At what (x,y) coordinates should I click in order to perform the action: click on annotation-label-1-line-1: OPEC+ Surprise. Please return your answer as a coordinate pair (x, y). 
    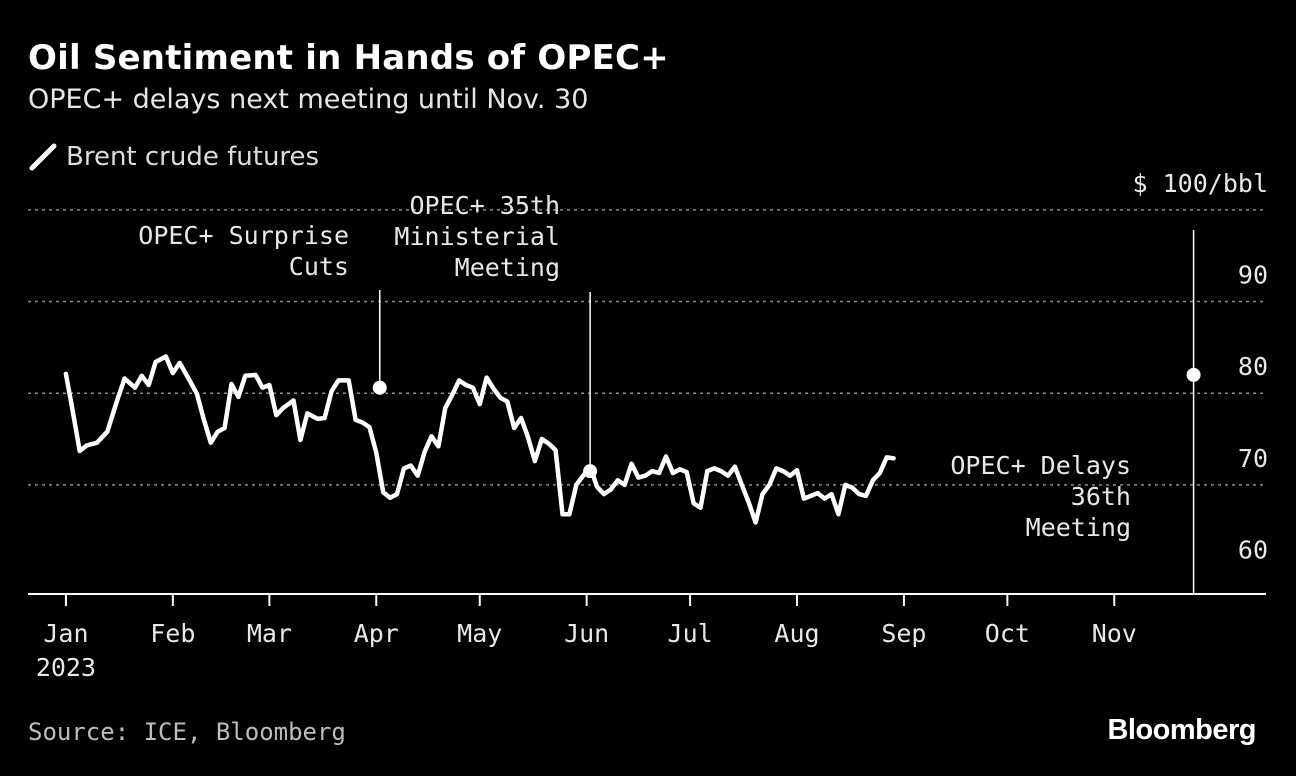
    Looking at the image, I should click on (243, 235).